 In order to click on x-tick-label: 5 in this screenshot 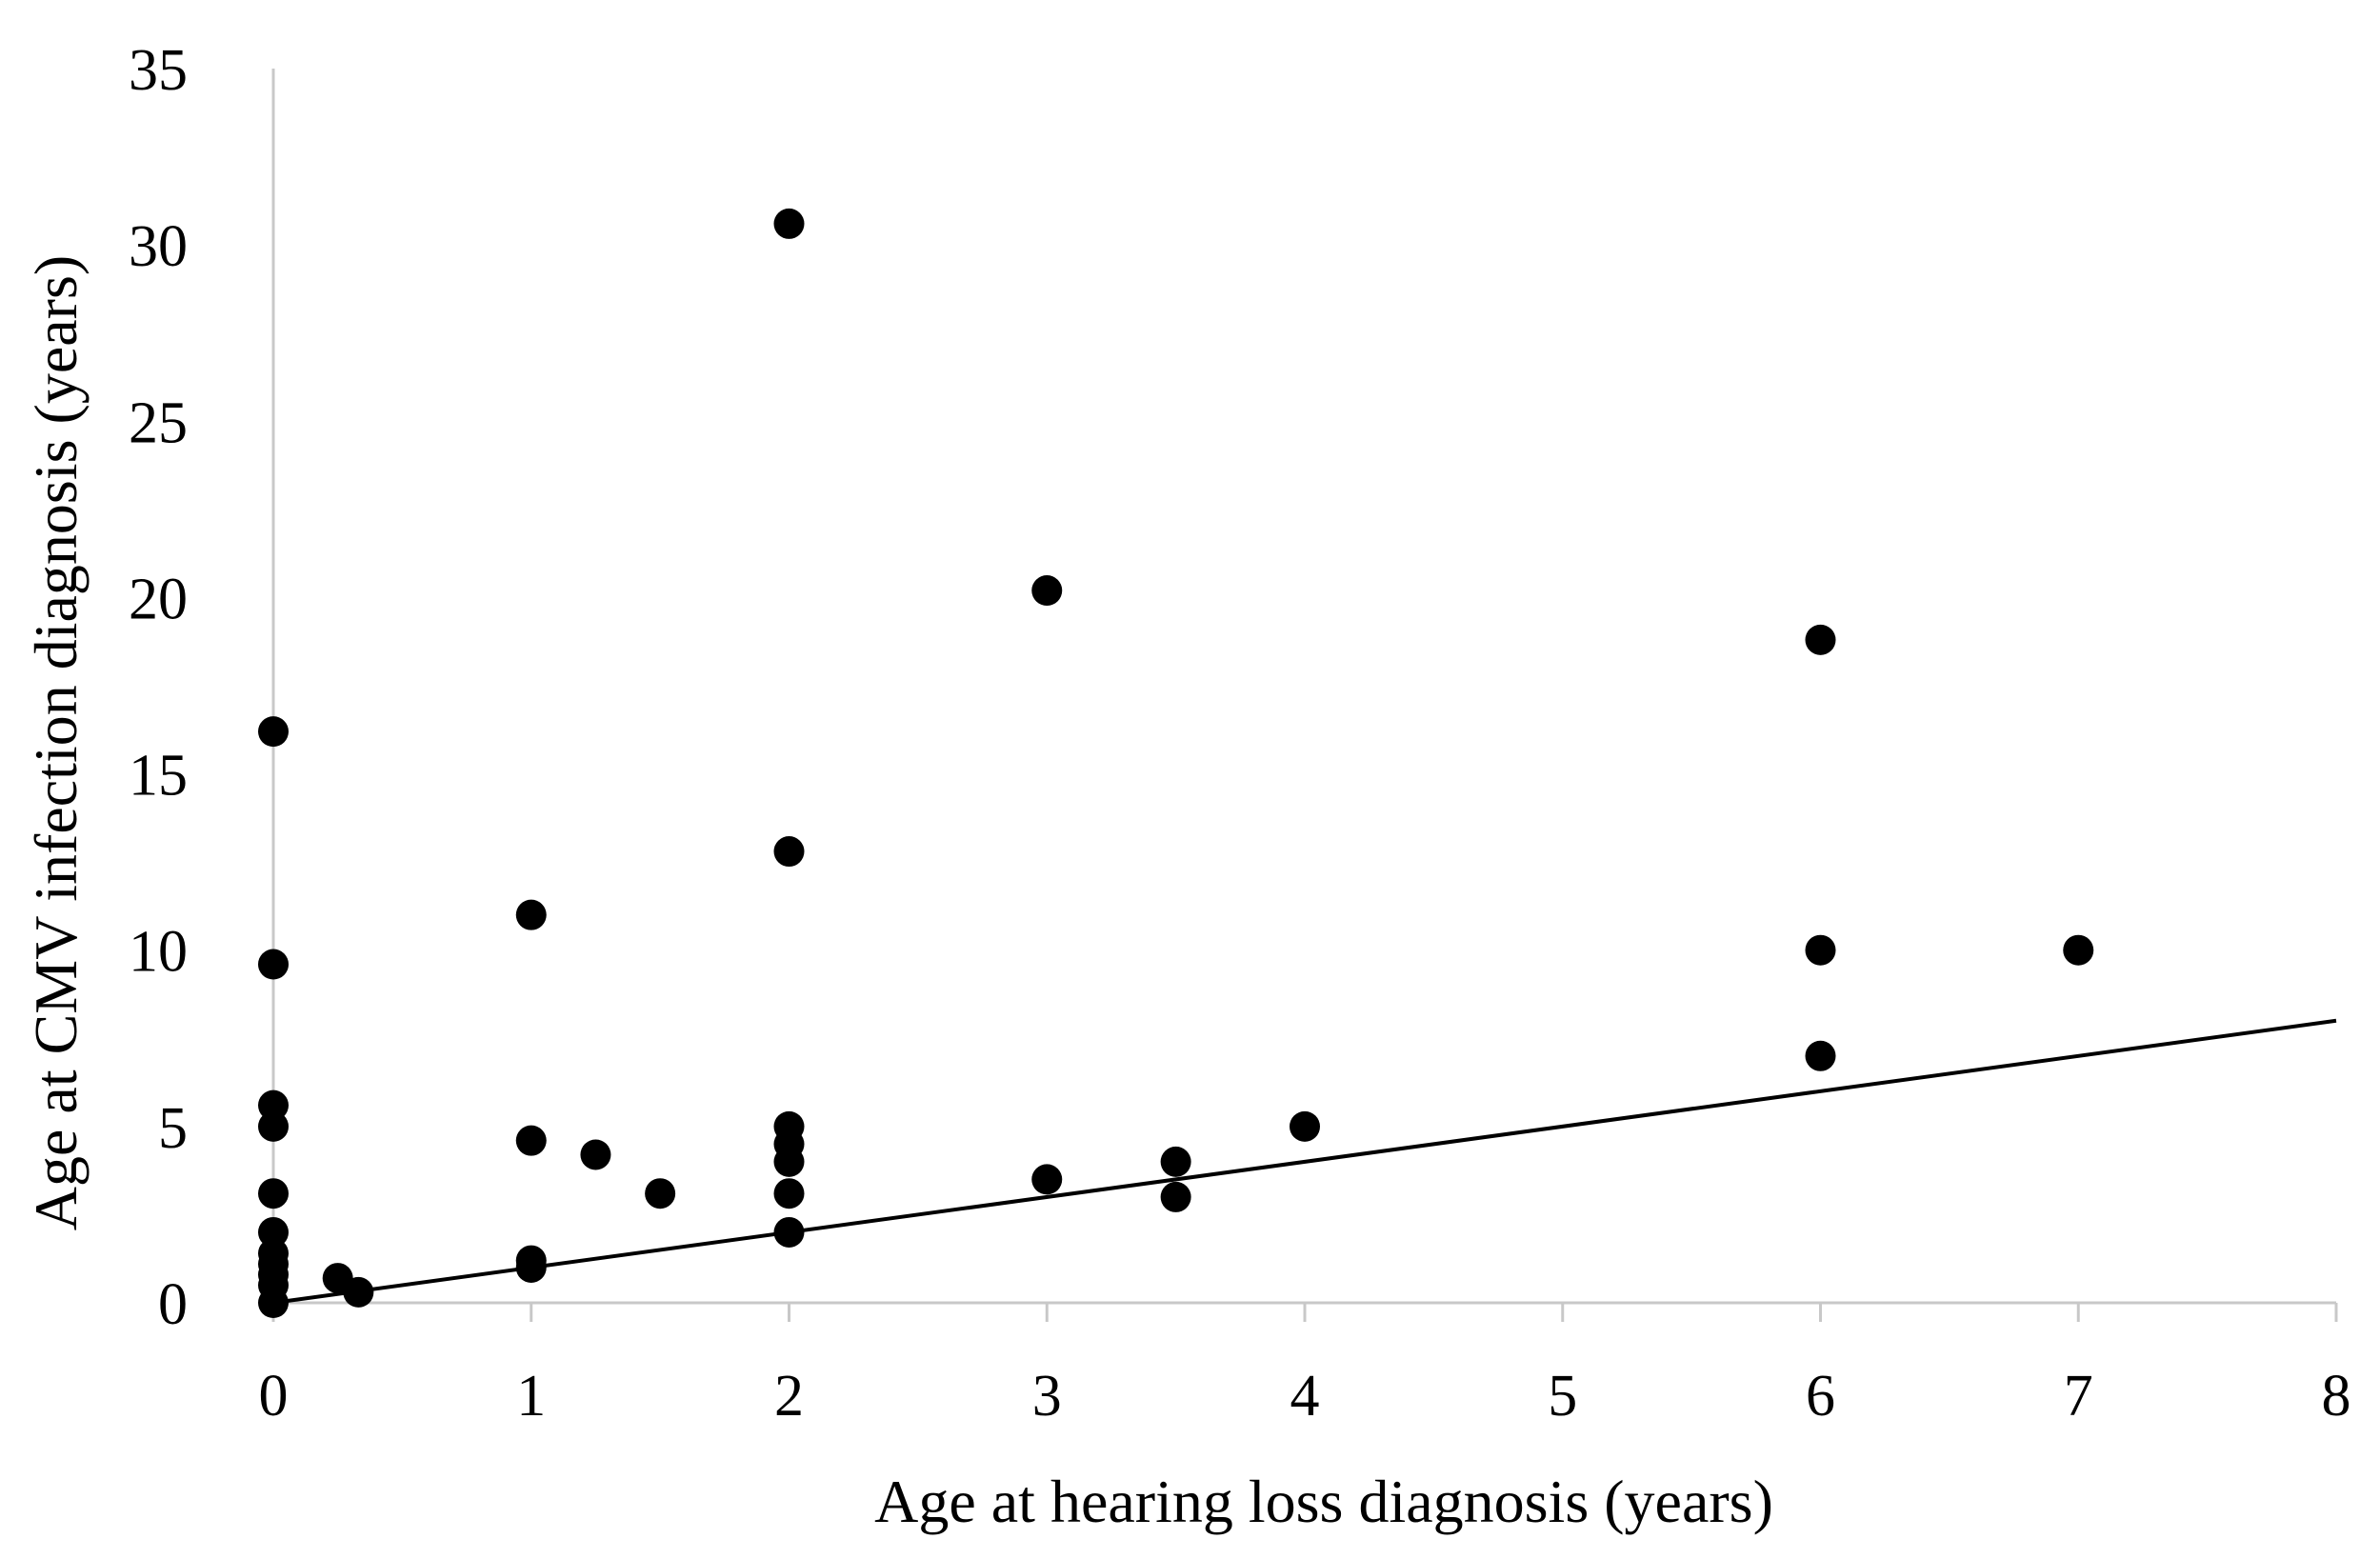, I will do `click(1562, 1397)`.